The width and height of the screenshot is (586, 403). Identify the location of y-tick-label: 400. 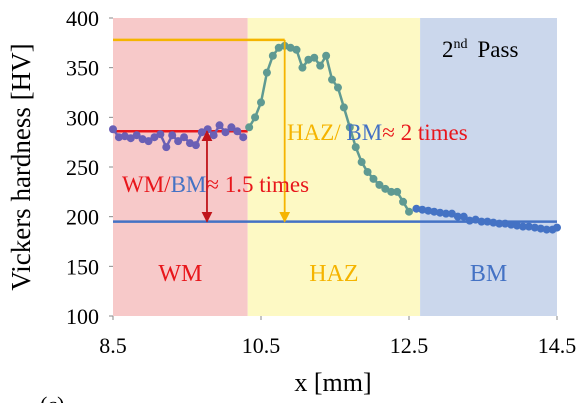
(82, 18).